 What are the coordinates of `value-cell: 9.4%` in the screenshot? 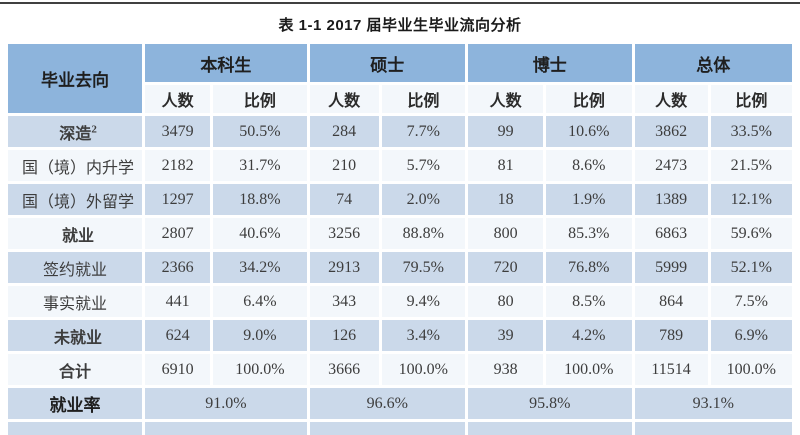 It's located at (423, 301).